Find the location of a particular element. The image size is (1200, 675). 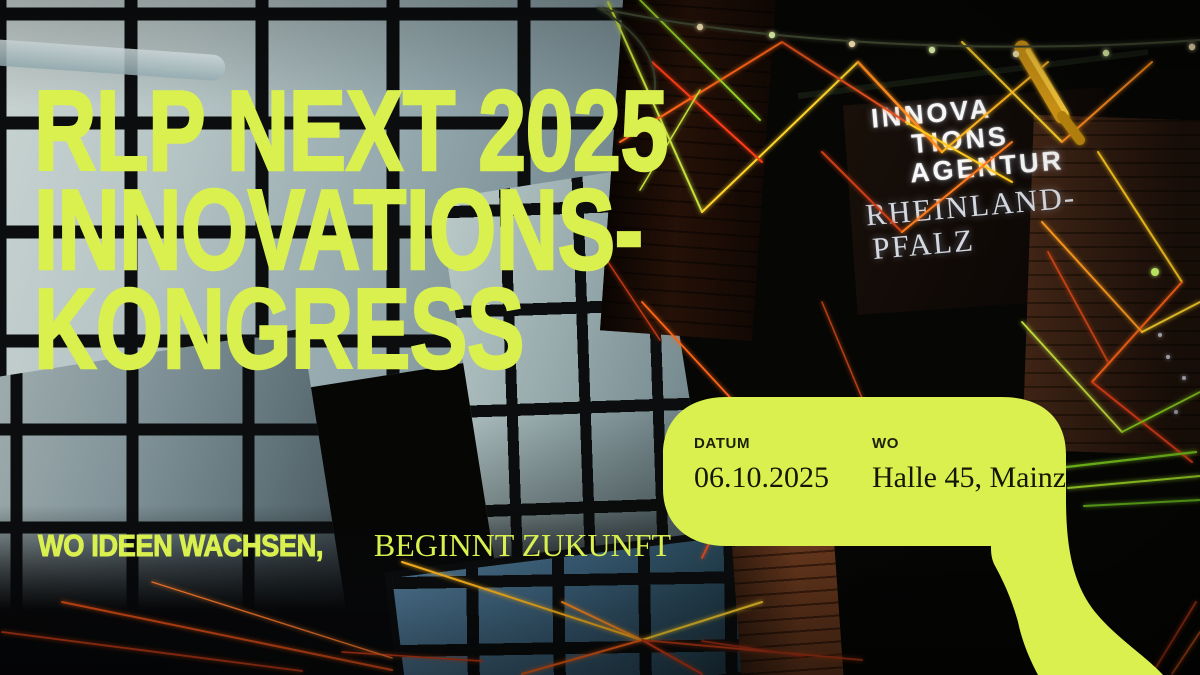

wo-value: Halle 45, Mainz is located at coordinates (969, 477).